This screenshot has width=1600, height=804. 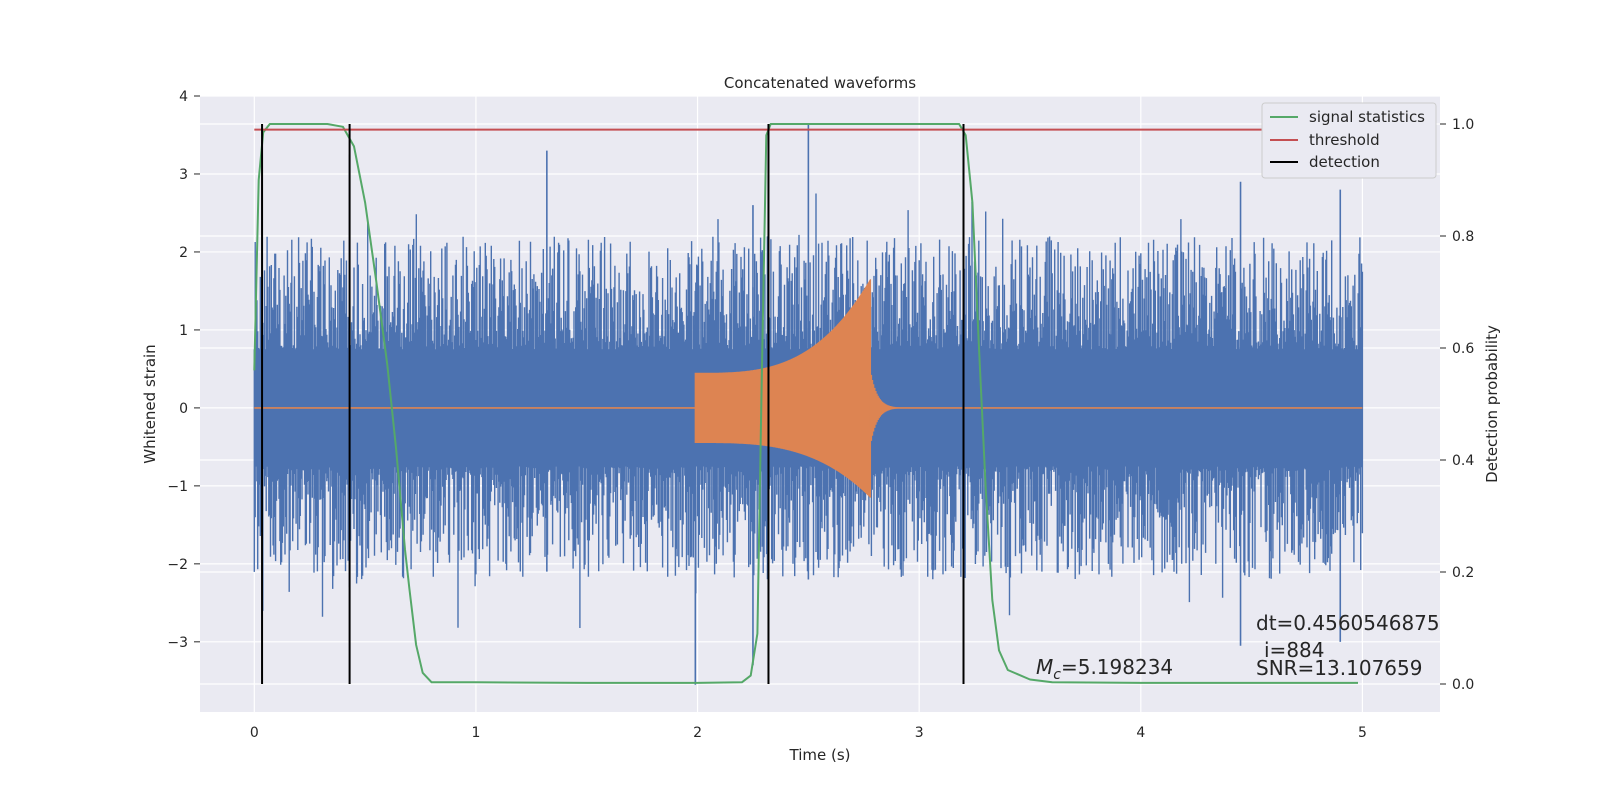 I want to click on y-tick-label: −3, so click(x=177, y=643).